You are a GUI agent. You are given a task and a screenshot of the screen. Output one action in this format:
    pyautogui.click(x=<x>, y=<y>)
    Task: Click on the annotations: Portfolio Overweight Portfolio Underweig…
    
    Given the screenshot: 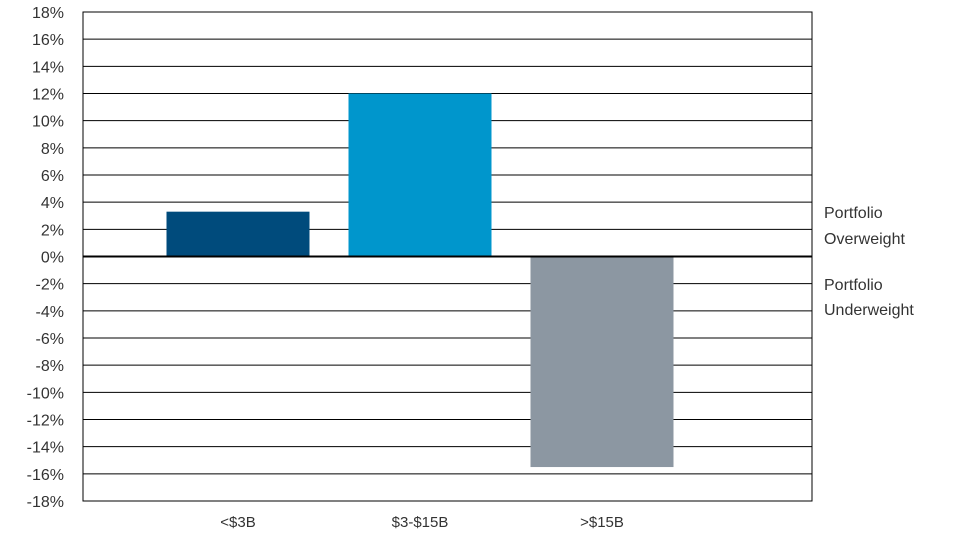 What is the action you would take?
    pyautogui.click(x=869, y=262)
    